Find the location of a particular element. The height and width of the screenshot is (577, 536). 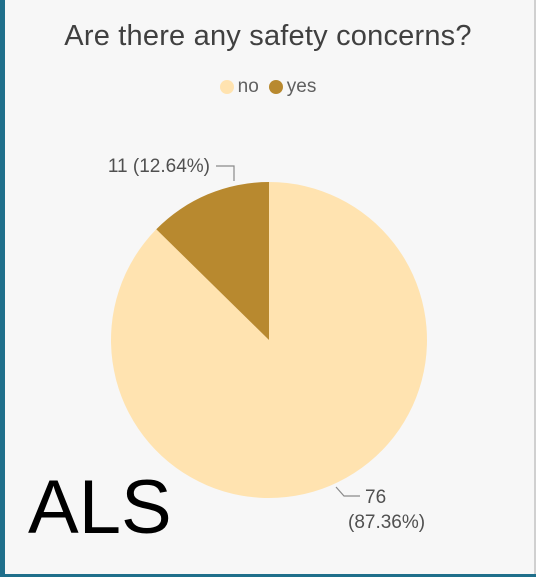

legend-item-no: no is located at coordinates (239, 87).